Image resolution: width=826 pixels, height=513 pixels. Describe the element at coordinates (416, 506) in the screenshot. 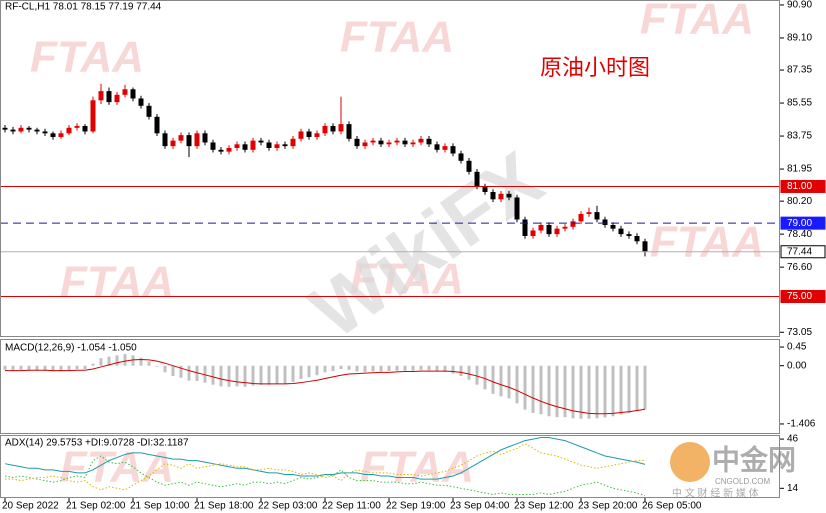

I see `x-tick-label: 22 Sep 19:00` at that location.